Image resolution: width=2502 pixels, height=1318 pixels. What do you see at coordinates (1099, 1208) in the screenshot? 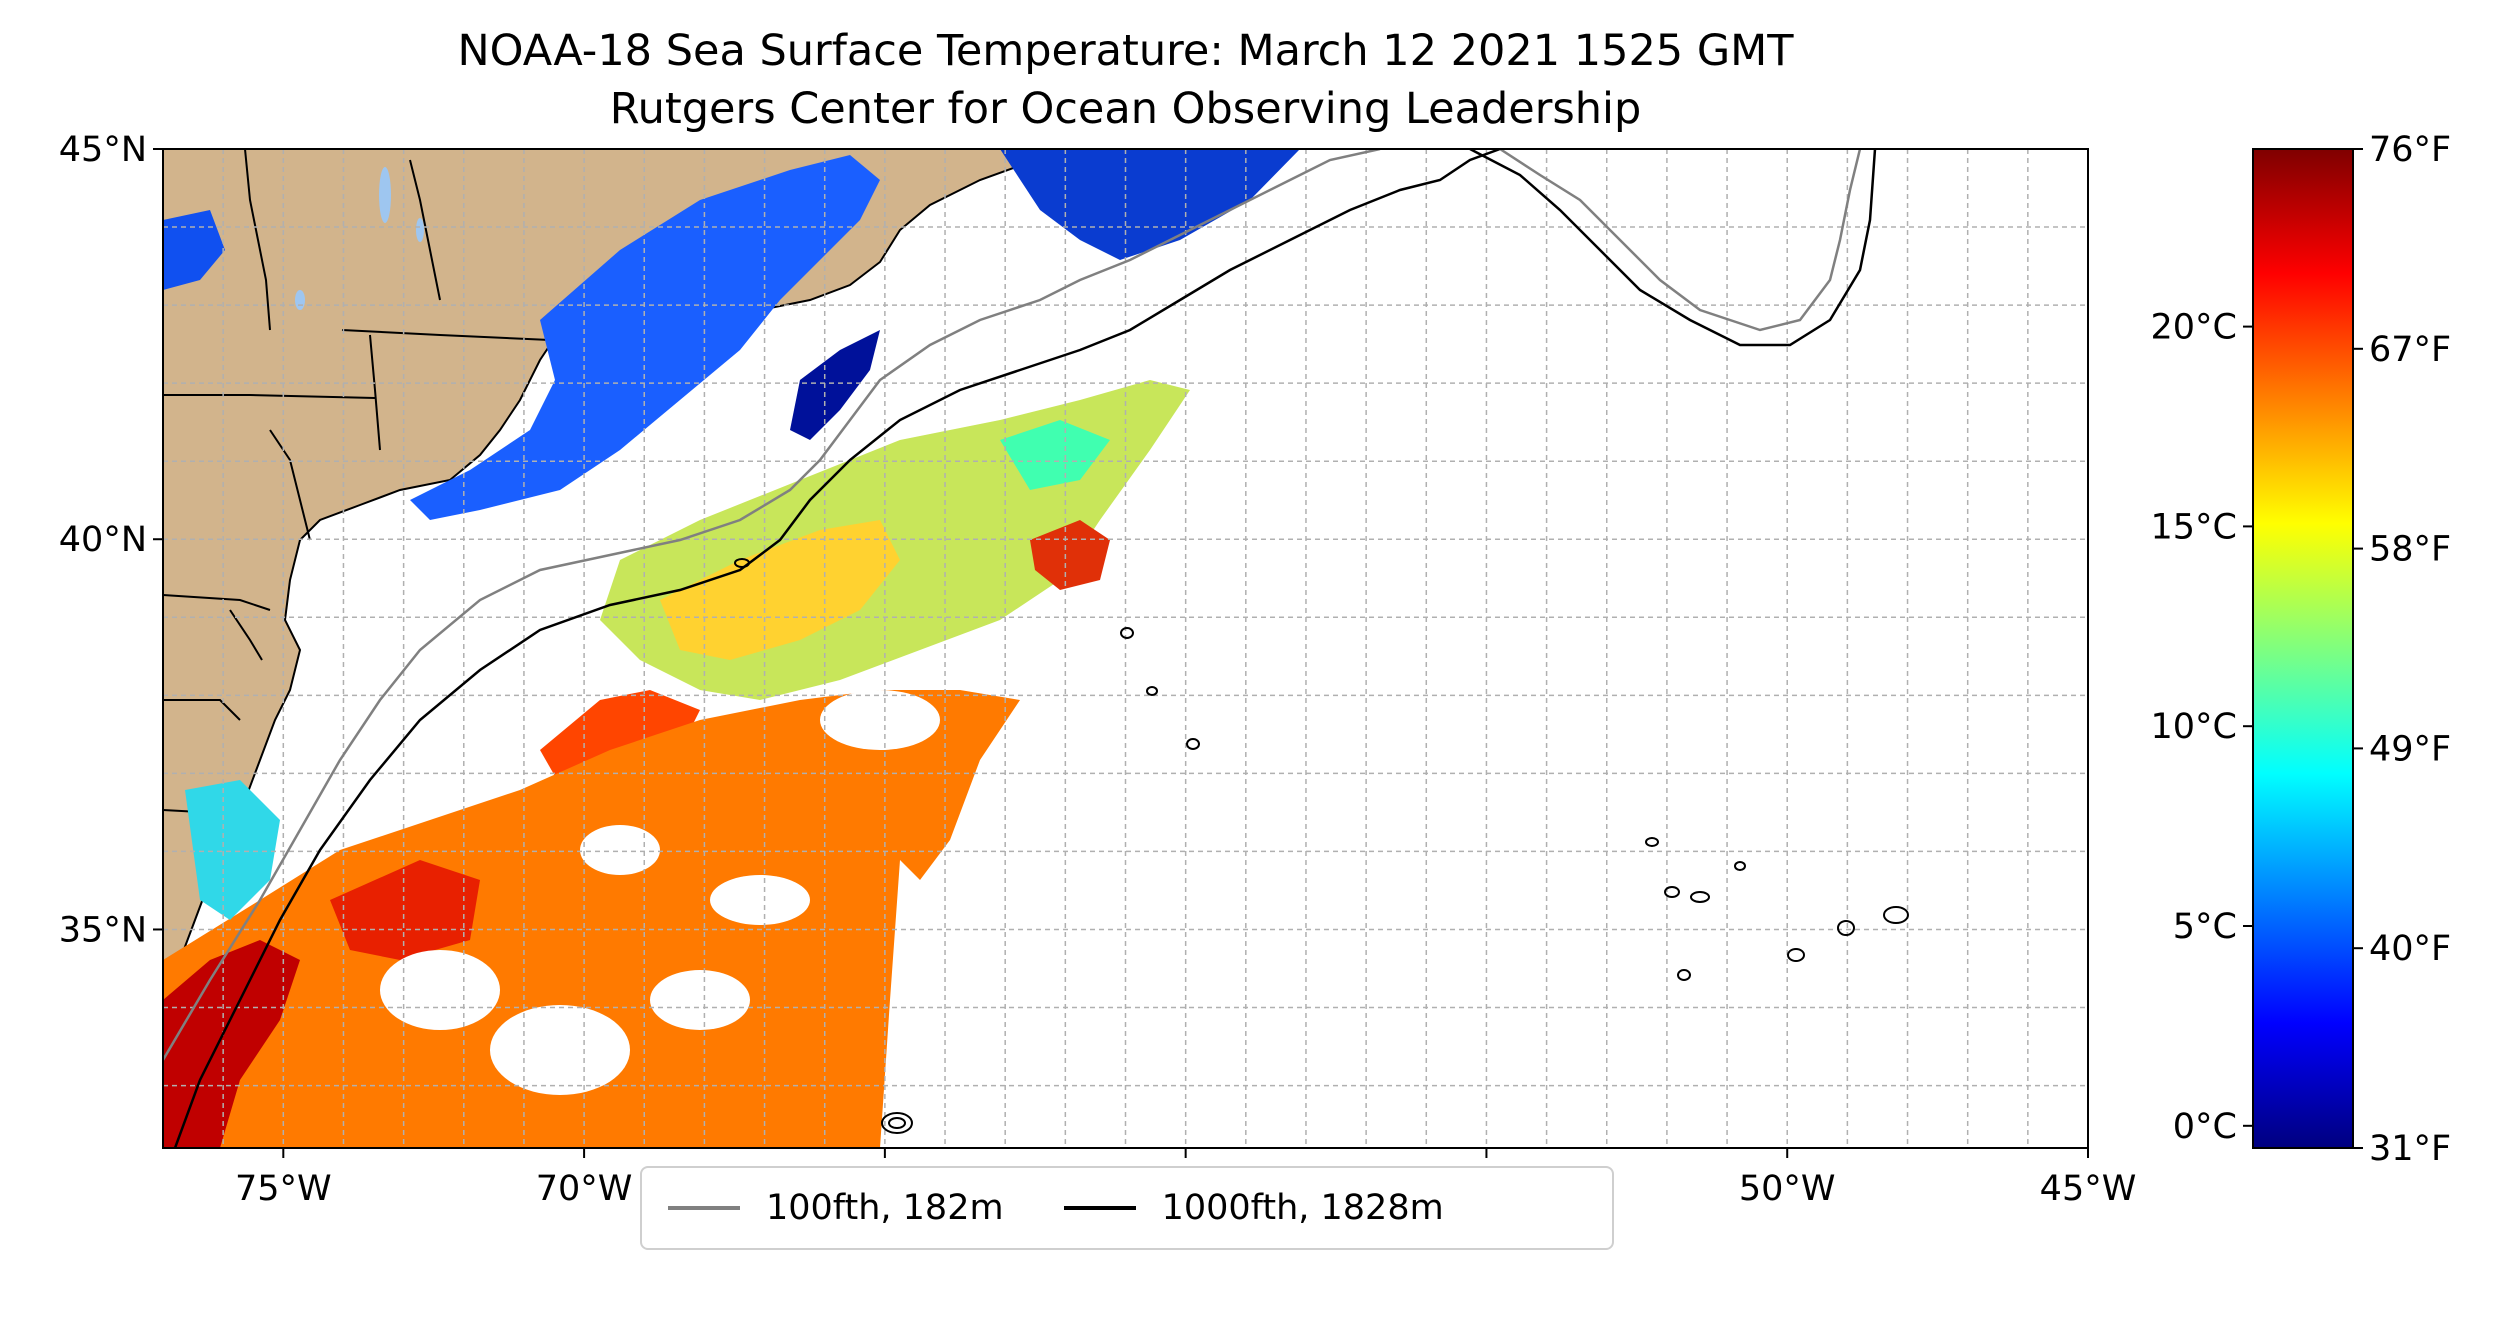
I see `legend-swatch-1000fth` at bounding box center [1099, 1208].